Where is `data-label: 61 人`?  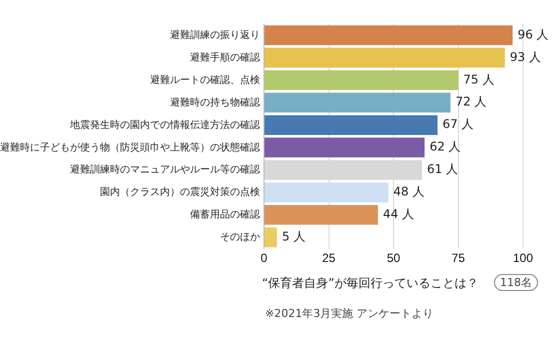
data-label: 61 人 is located at coordinates (442, 169).